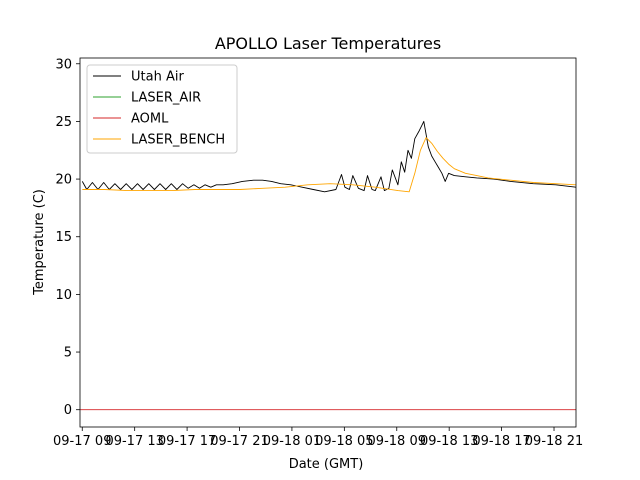  I want to click on x-tick-label: 09-17 21, so click(239, 441).